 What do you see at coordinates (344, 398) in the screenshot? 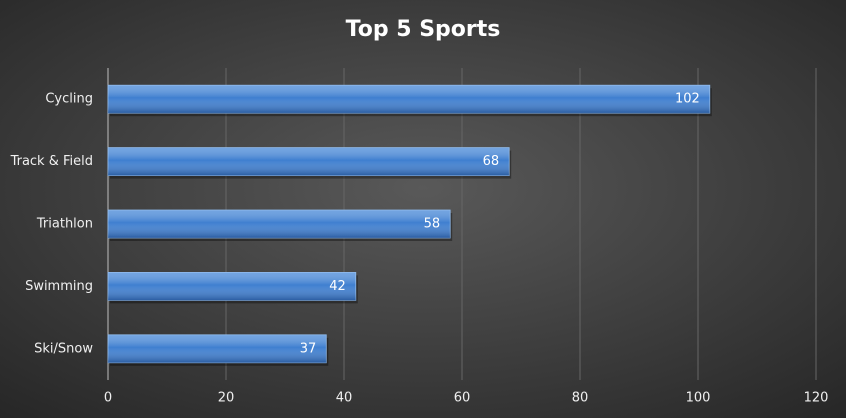
I see `x-tick-label: 40` at bounding box center [344, 398].